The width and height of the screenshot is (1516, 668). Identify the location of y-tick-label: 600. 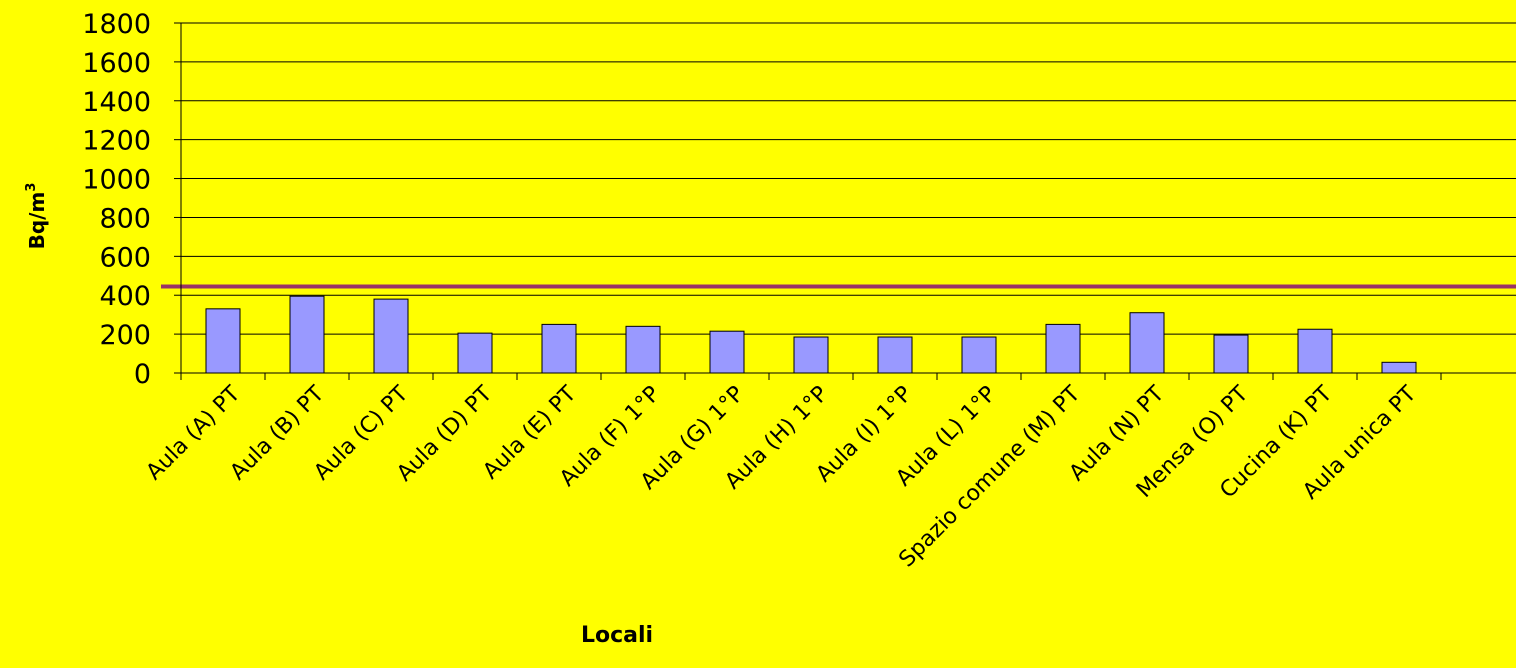
(125, 257).